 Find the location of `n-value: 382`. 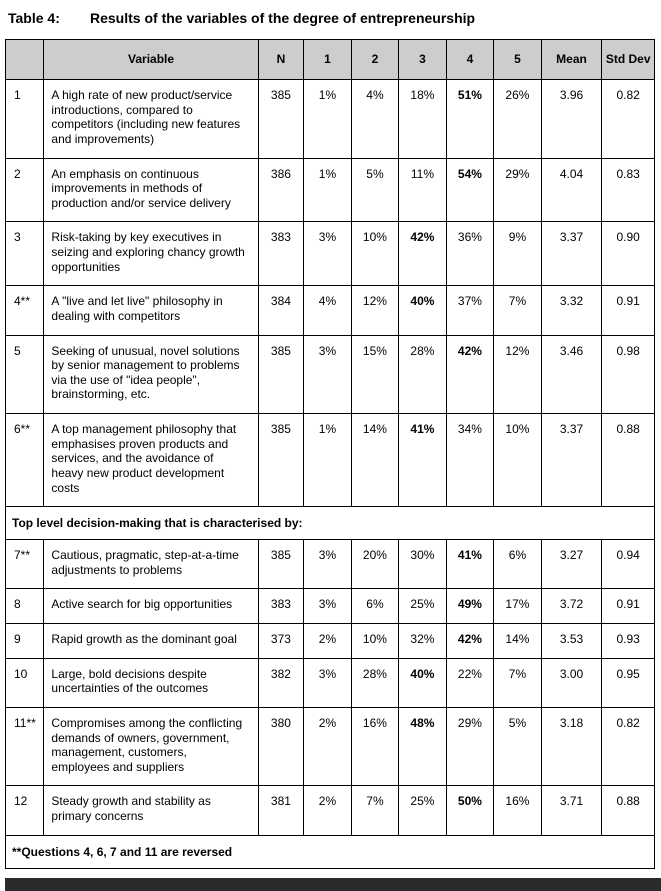

n-value: 382 is located at coordinates (281, 682).